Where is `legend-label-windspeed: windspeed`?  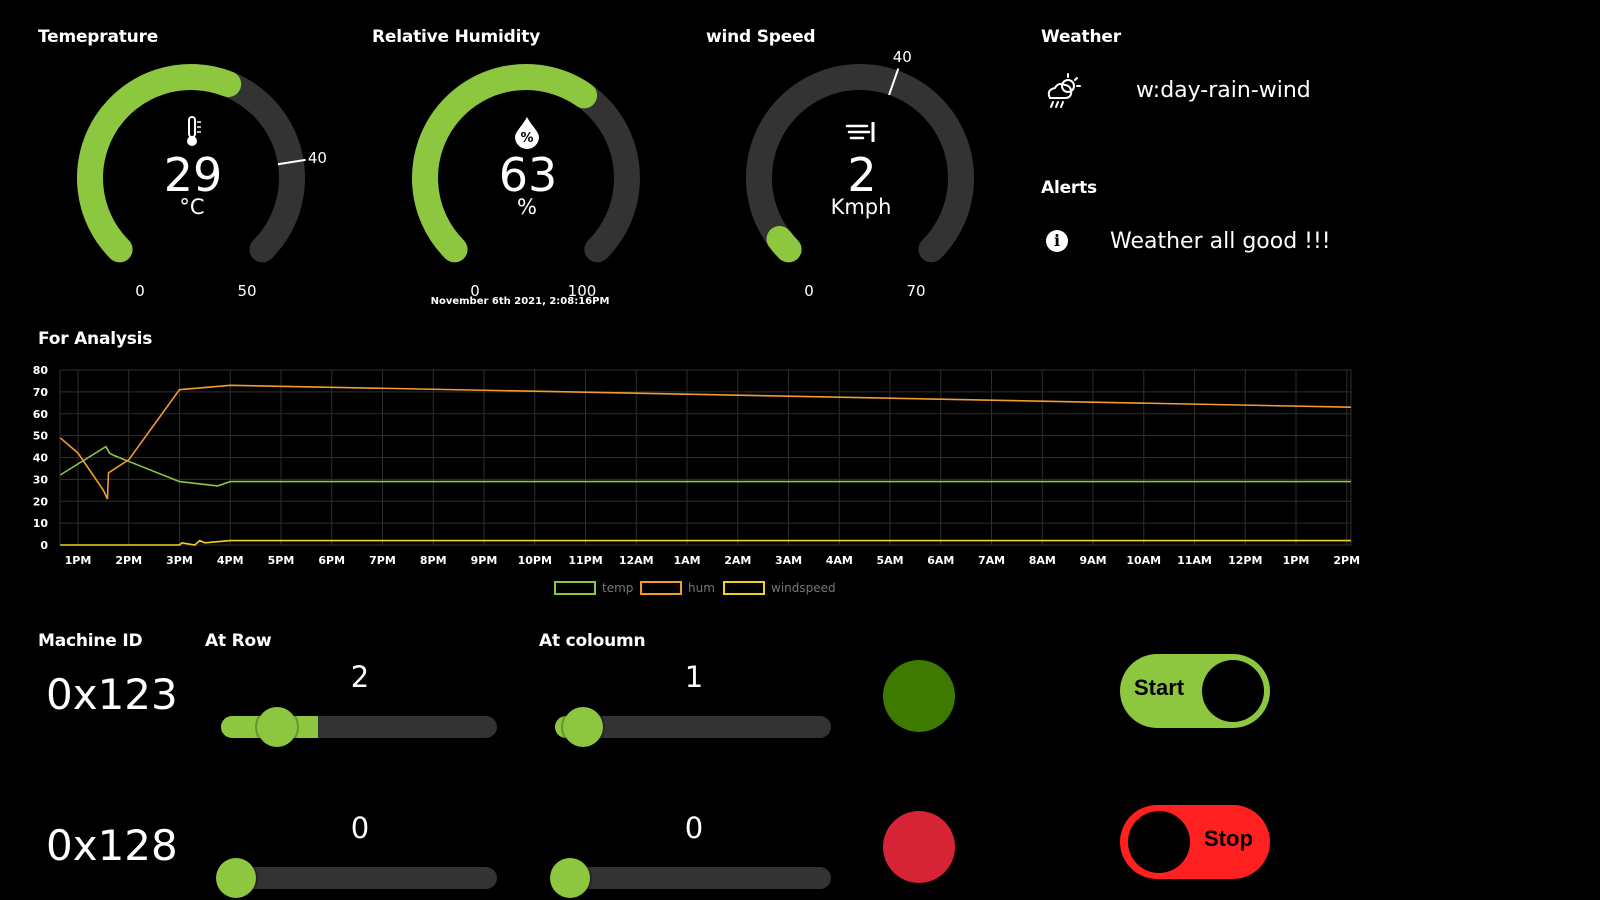
legend-label-windspeed: windspeed is located at coordinates (803, 588).